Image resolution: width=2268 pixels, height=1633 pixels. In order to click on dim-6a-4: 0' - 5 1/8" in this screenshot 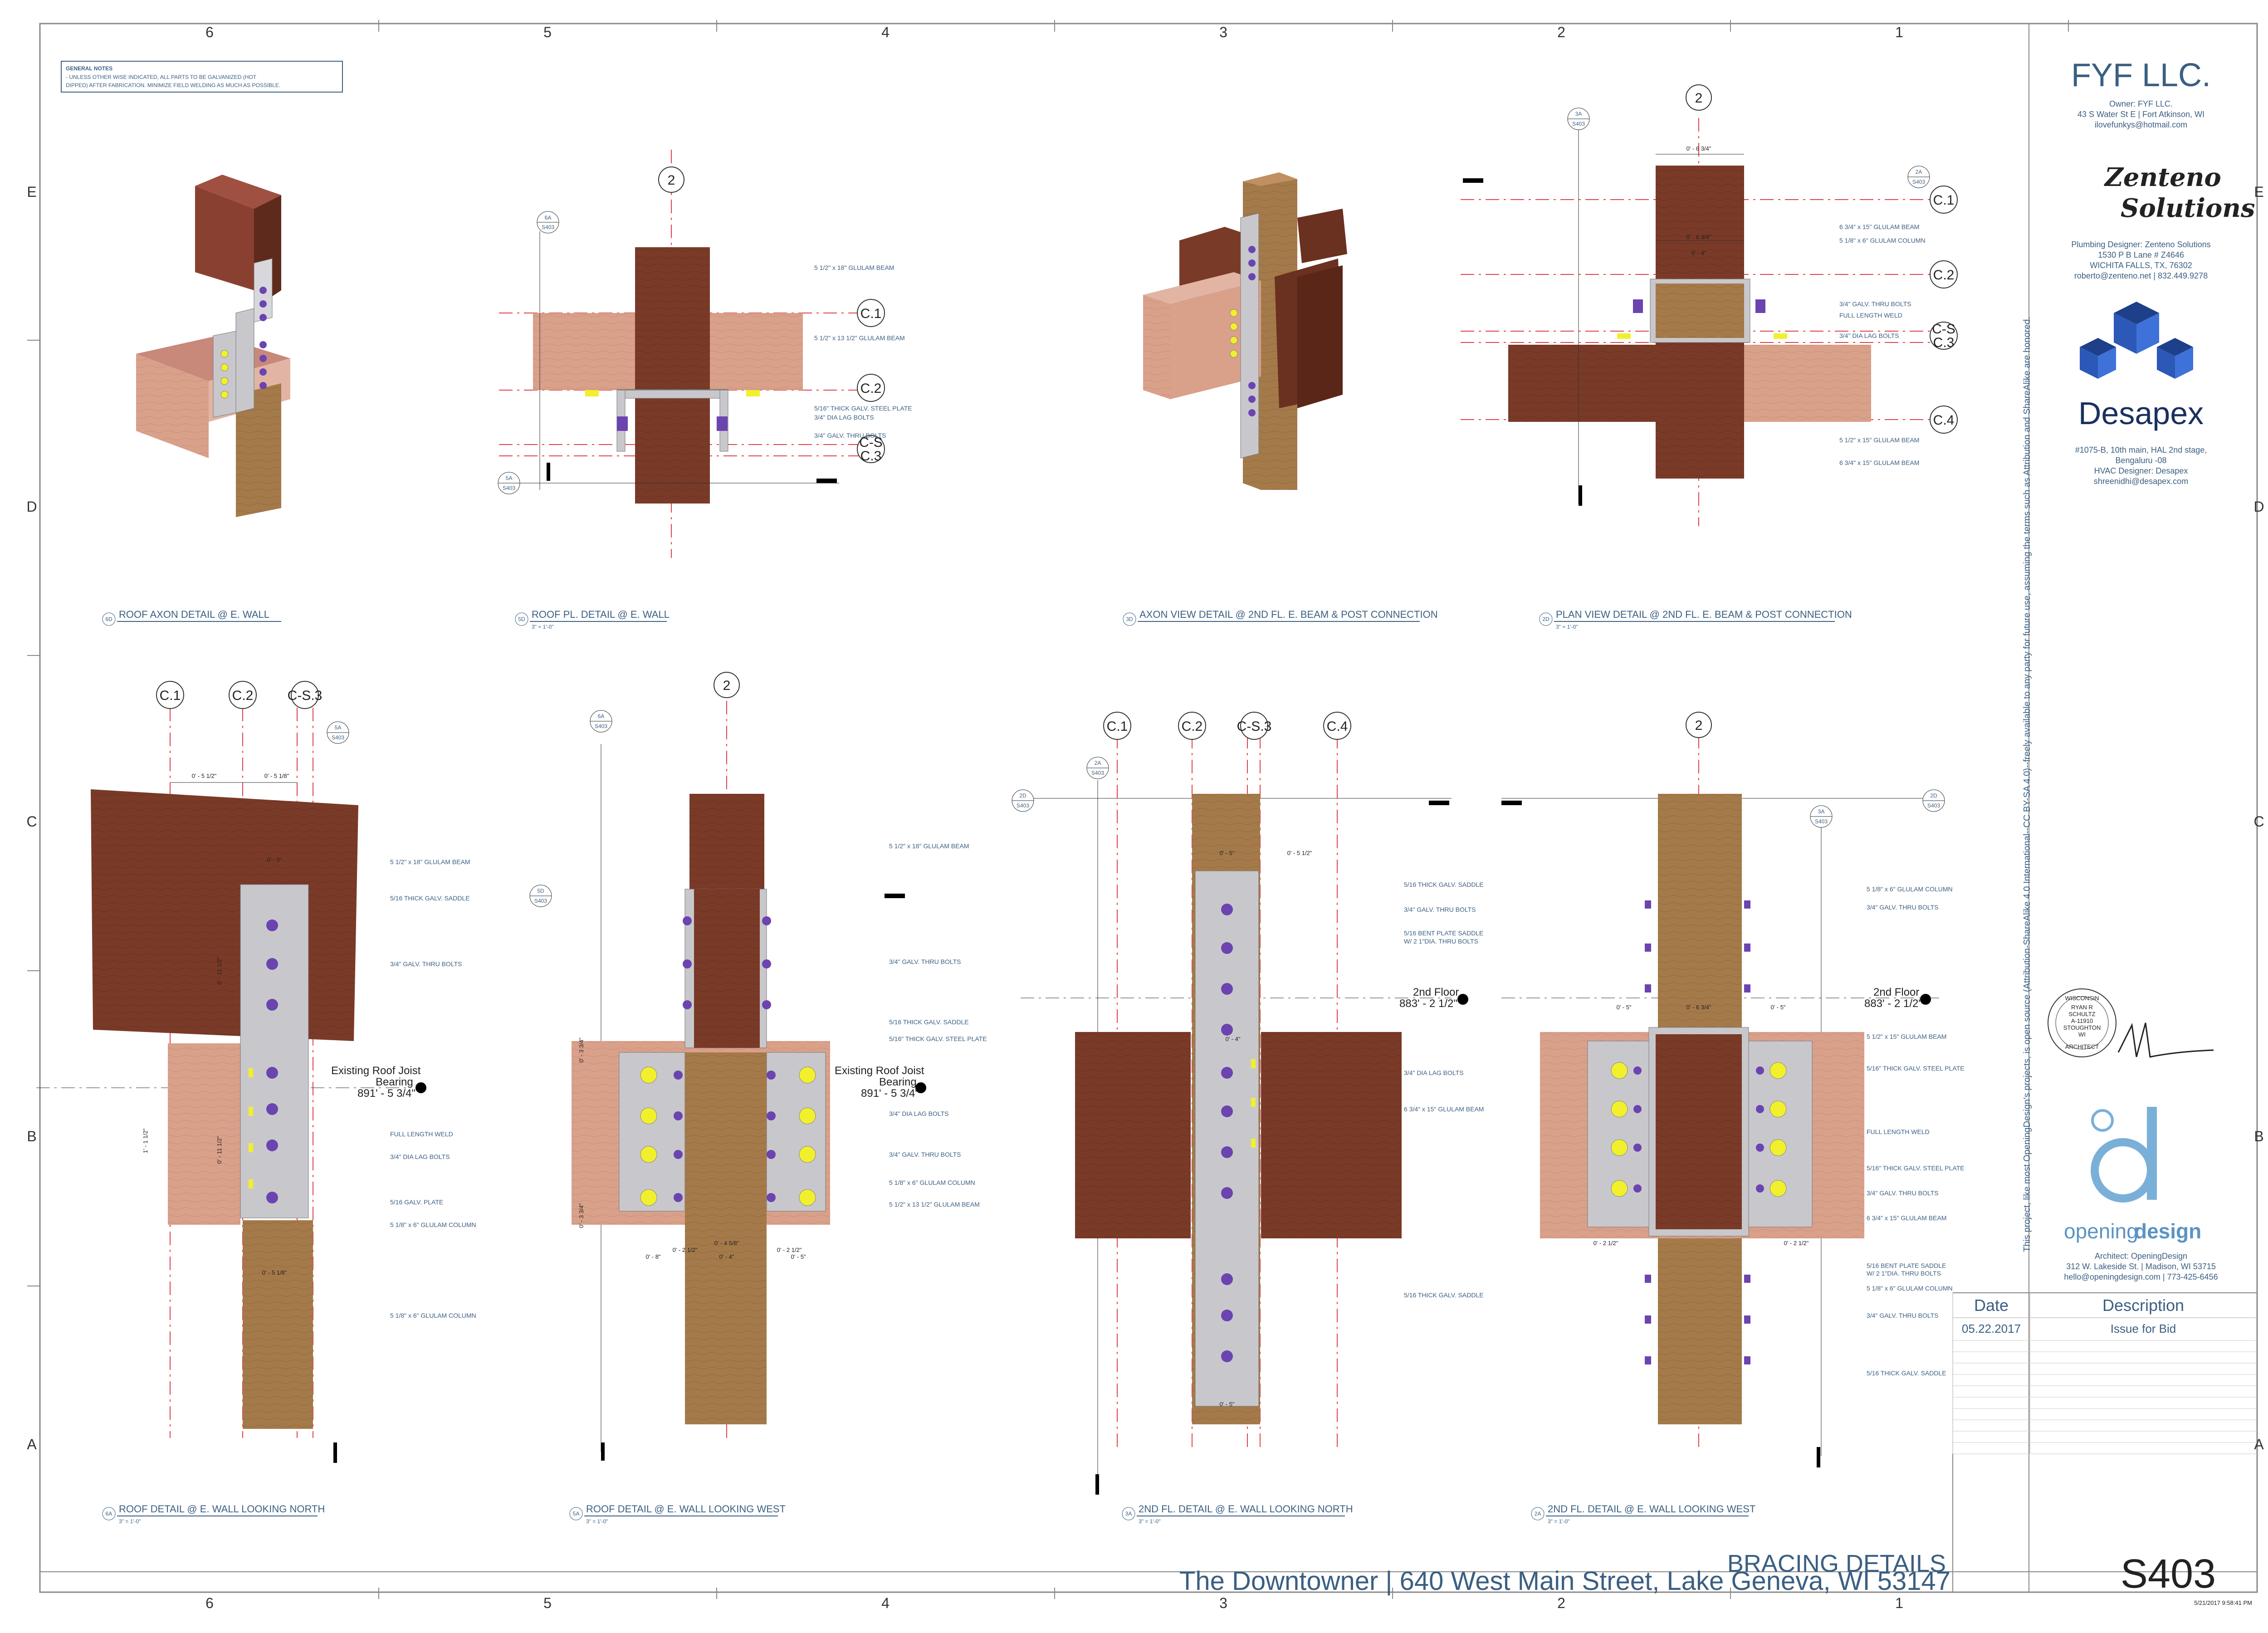, I will do `click(275, 1272)`.